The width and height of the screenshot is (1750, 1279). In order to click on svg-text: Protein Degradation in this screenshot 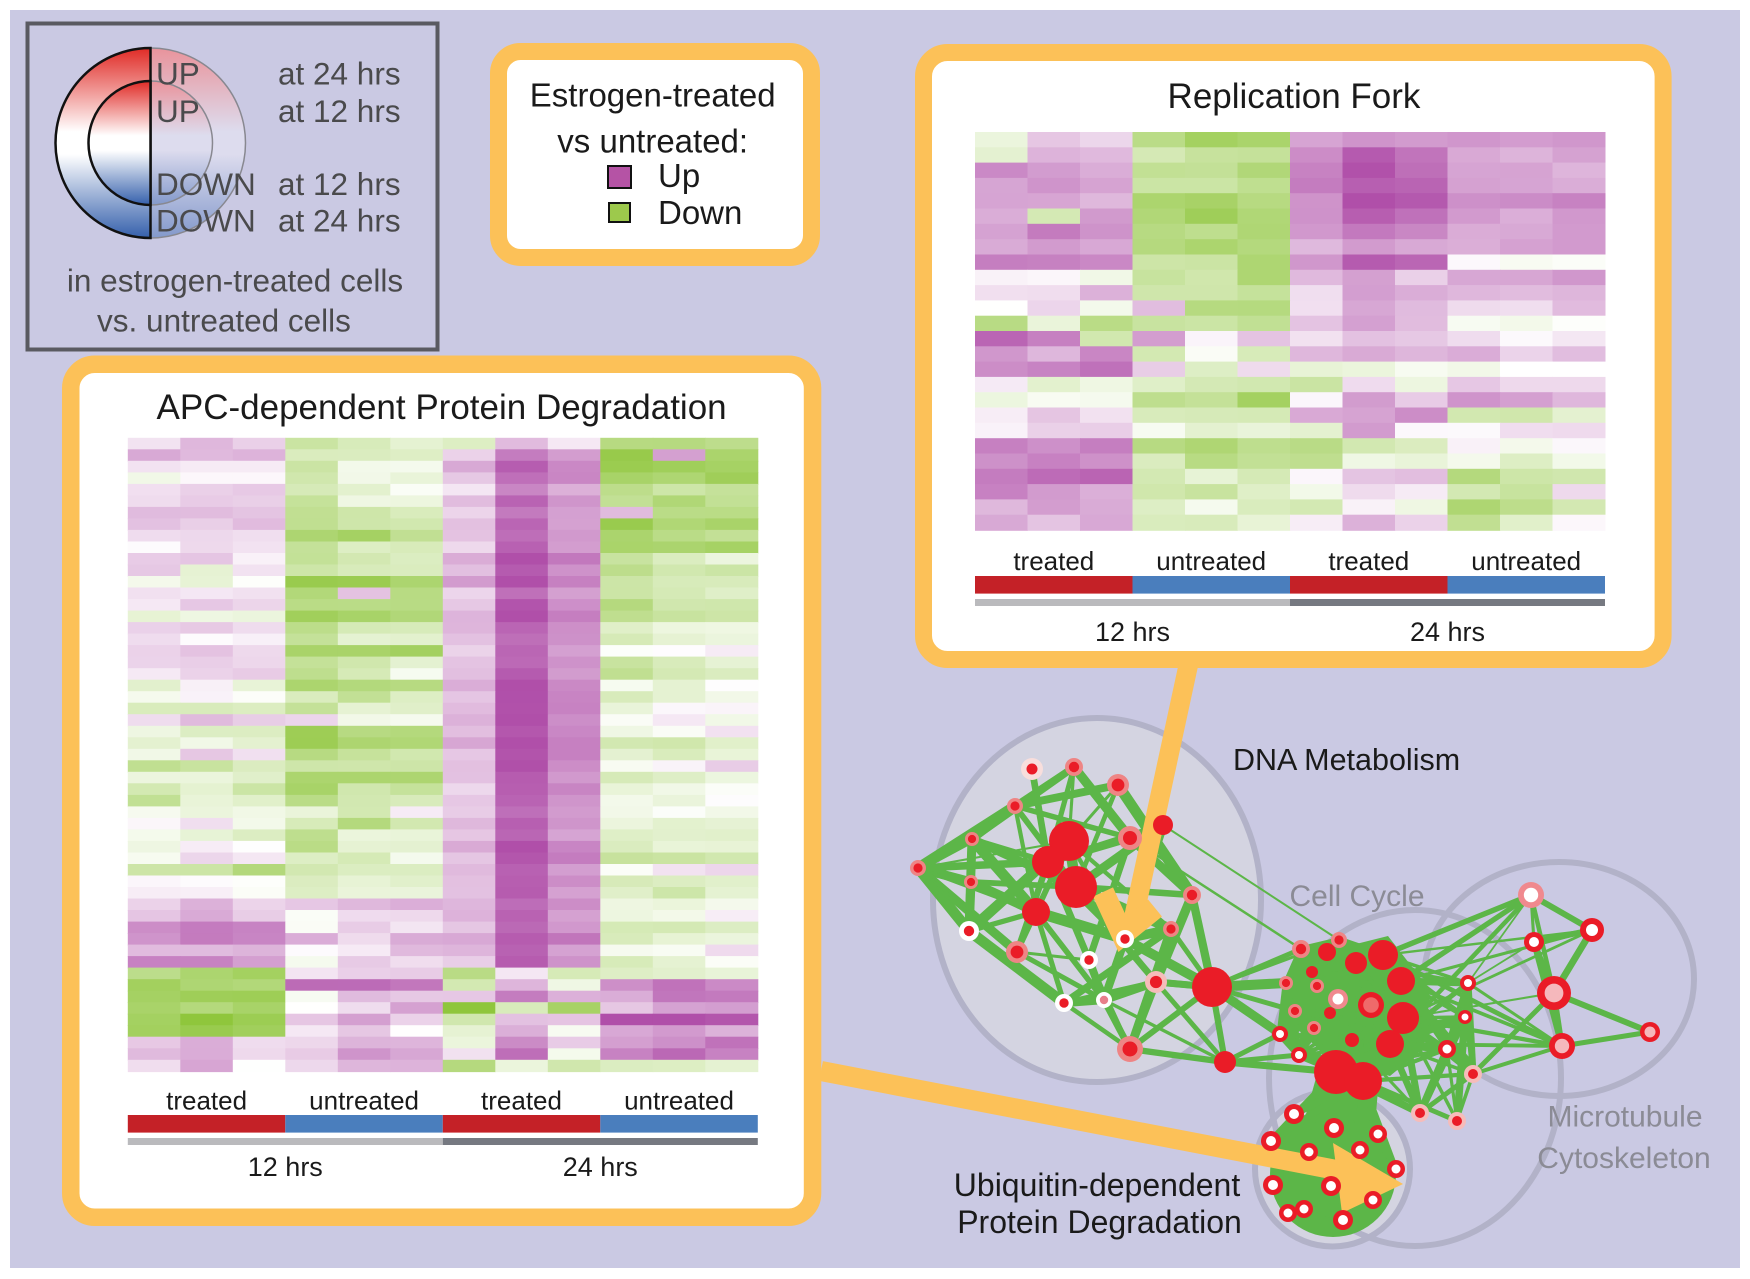, I will do `click(1099, 1222)`.